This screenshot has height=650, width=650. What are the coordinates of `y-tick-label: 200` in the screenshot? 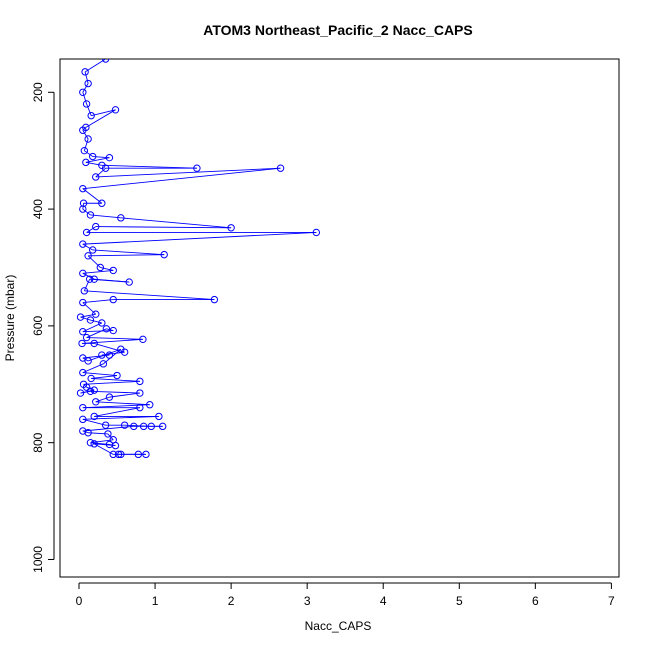 It's located at (38, 92).